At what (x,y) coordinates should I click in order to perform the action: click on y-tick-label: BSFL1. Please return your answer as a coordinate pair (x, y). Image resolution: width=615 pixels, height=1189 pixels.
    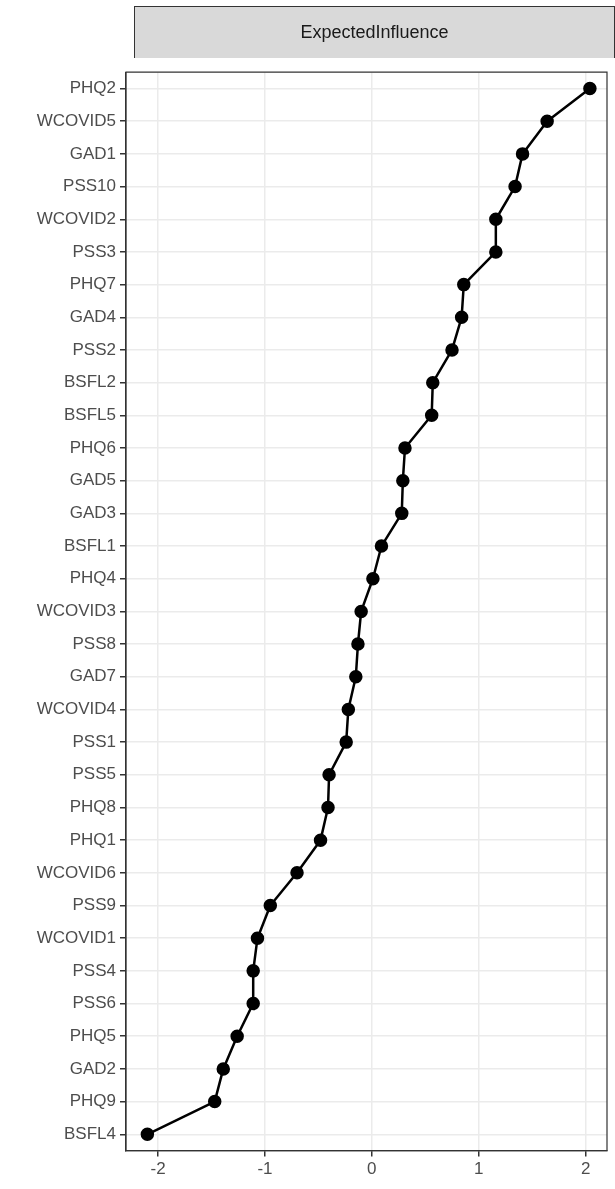
    Looking at the image, I should click on (90, 545).